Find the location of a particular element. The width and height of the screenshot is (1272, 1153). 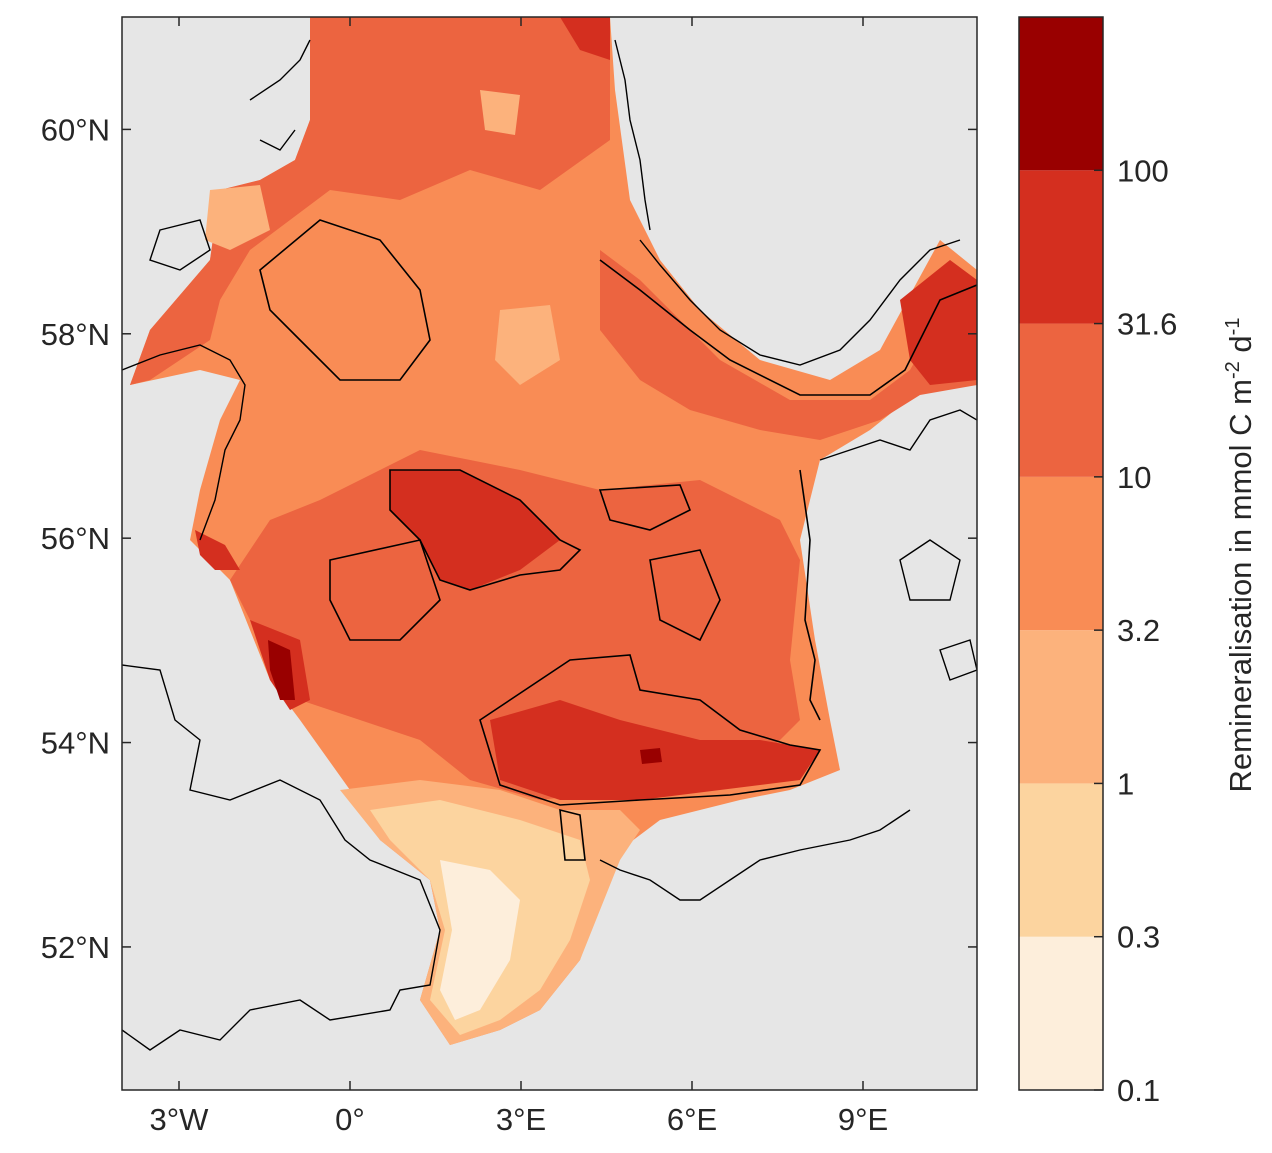

lon-tick-label: 6°E is located at coordinates (692, 1119).